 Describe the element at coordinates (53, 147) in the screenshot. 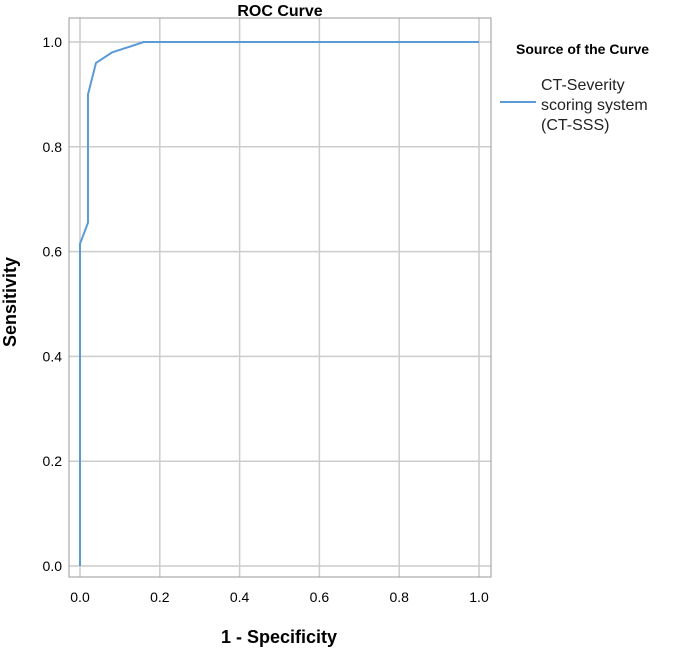

I see `y-tick-label: 0.8` at that location.